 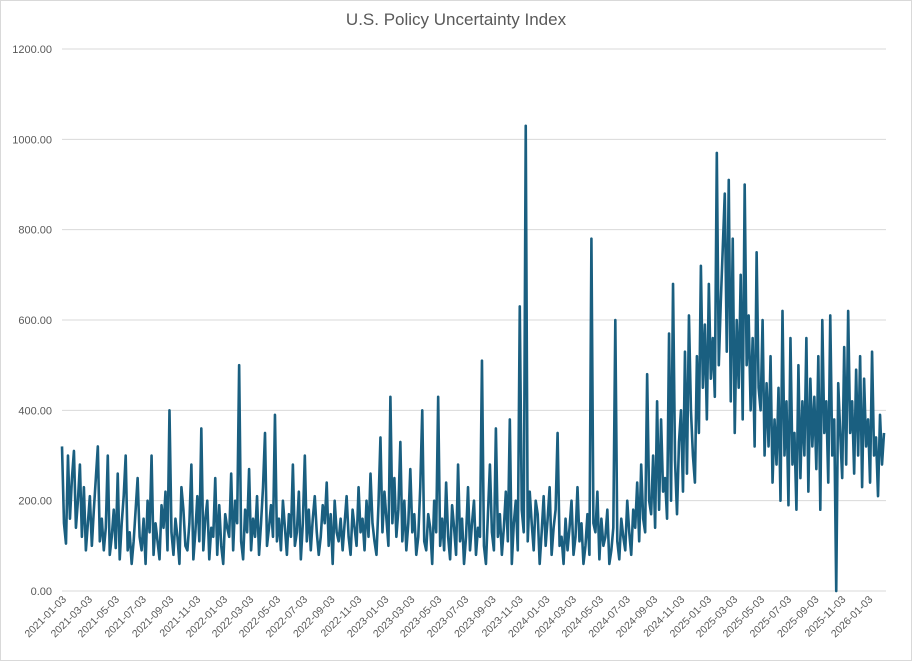 I want to click on y-tick-label: 0.00, so click(x=41, y=592).